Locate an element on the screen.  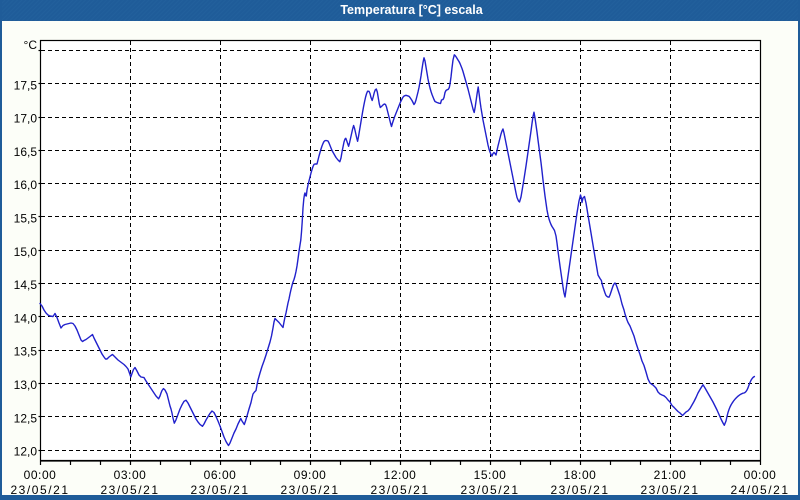
svg-text: 09:00 is located at coordinates (310, 475).